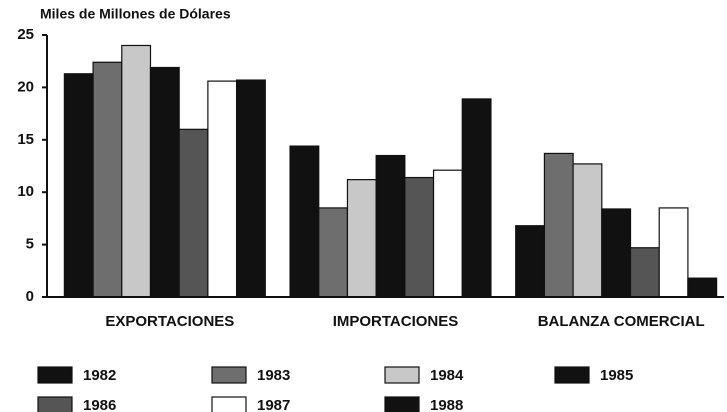 This screenshot has height=412, width=727. Describe the element at coordinates (25, 86) in the screenshot. I see `y-tick-label: 20` at that location.